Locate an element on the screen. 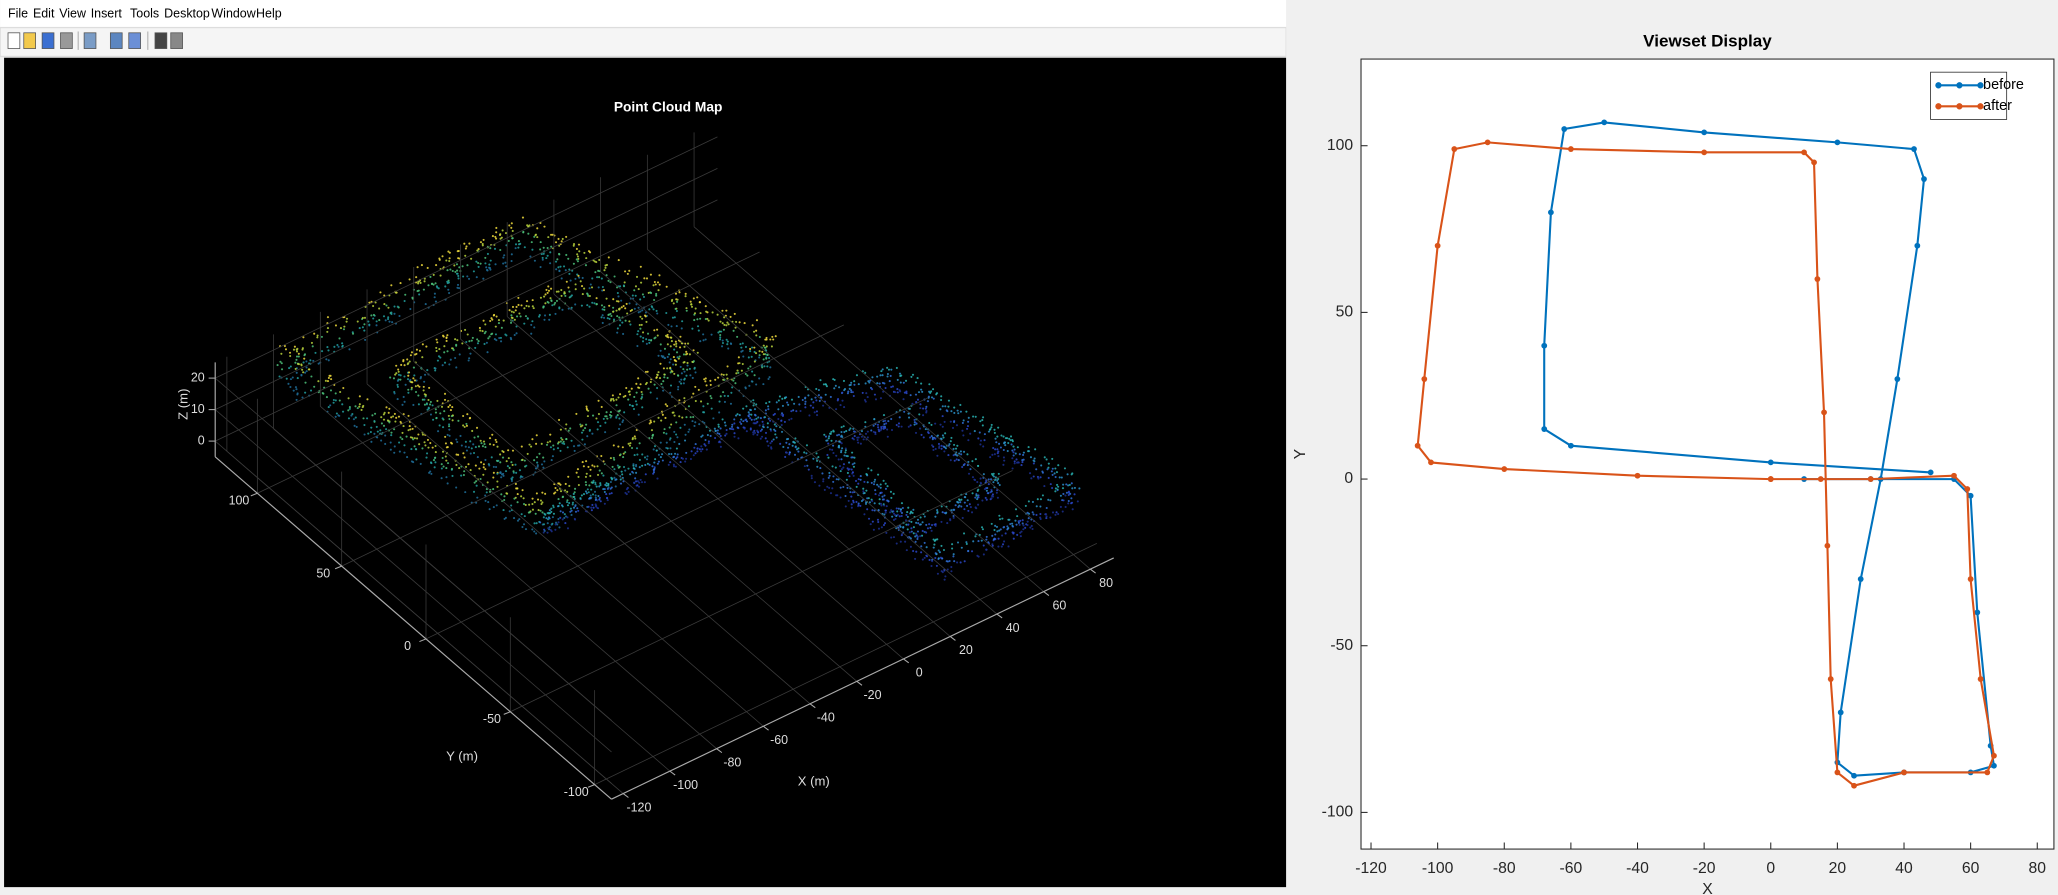 The width and height of the screenshot is (2058, 895). menu-item: Edit is located at coordinates (44, 14).